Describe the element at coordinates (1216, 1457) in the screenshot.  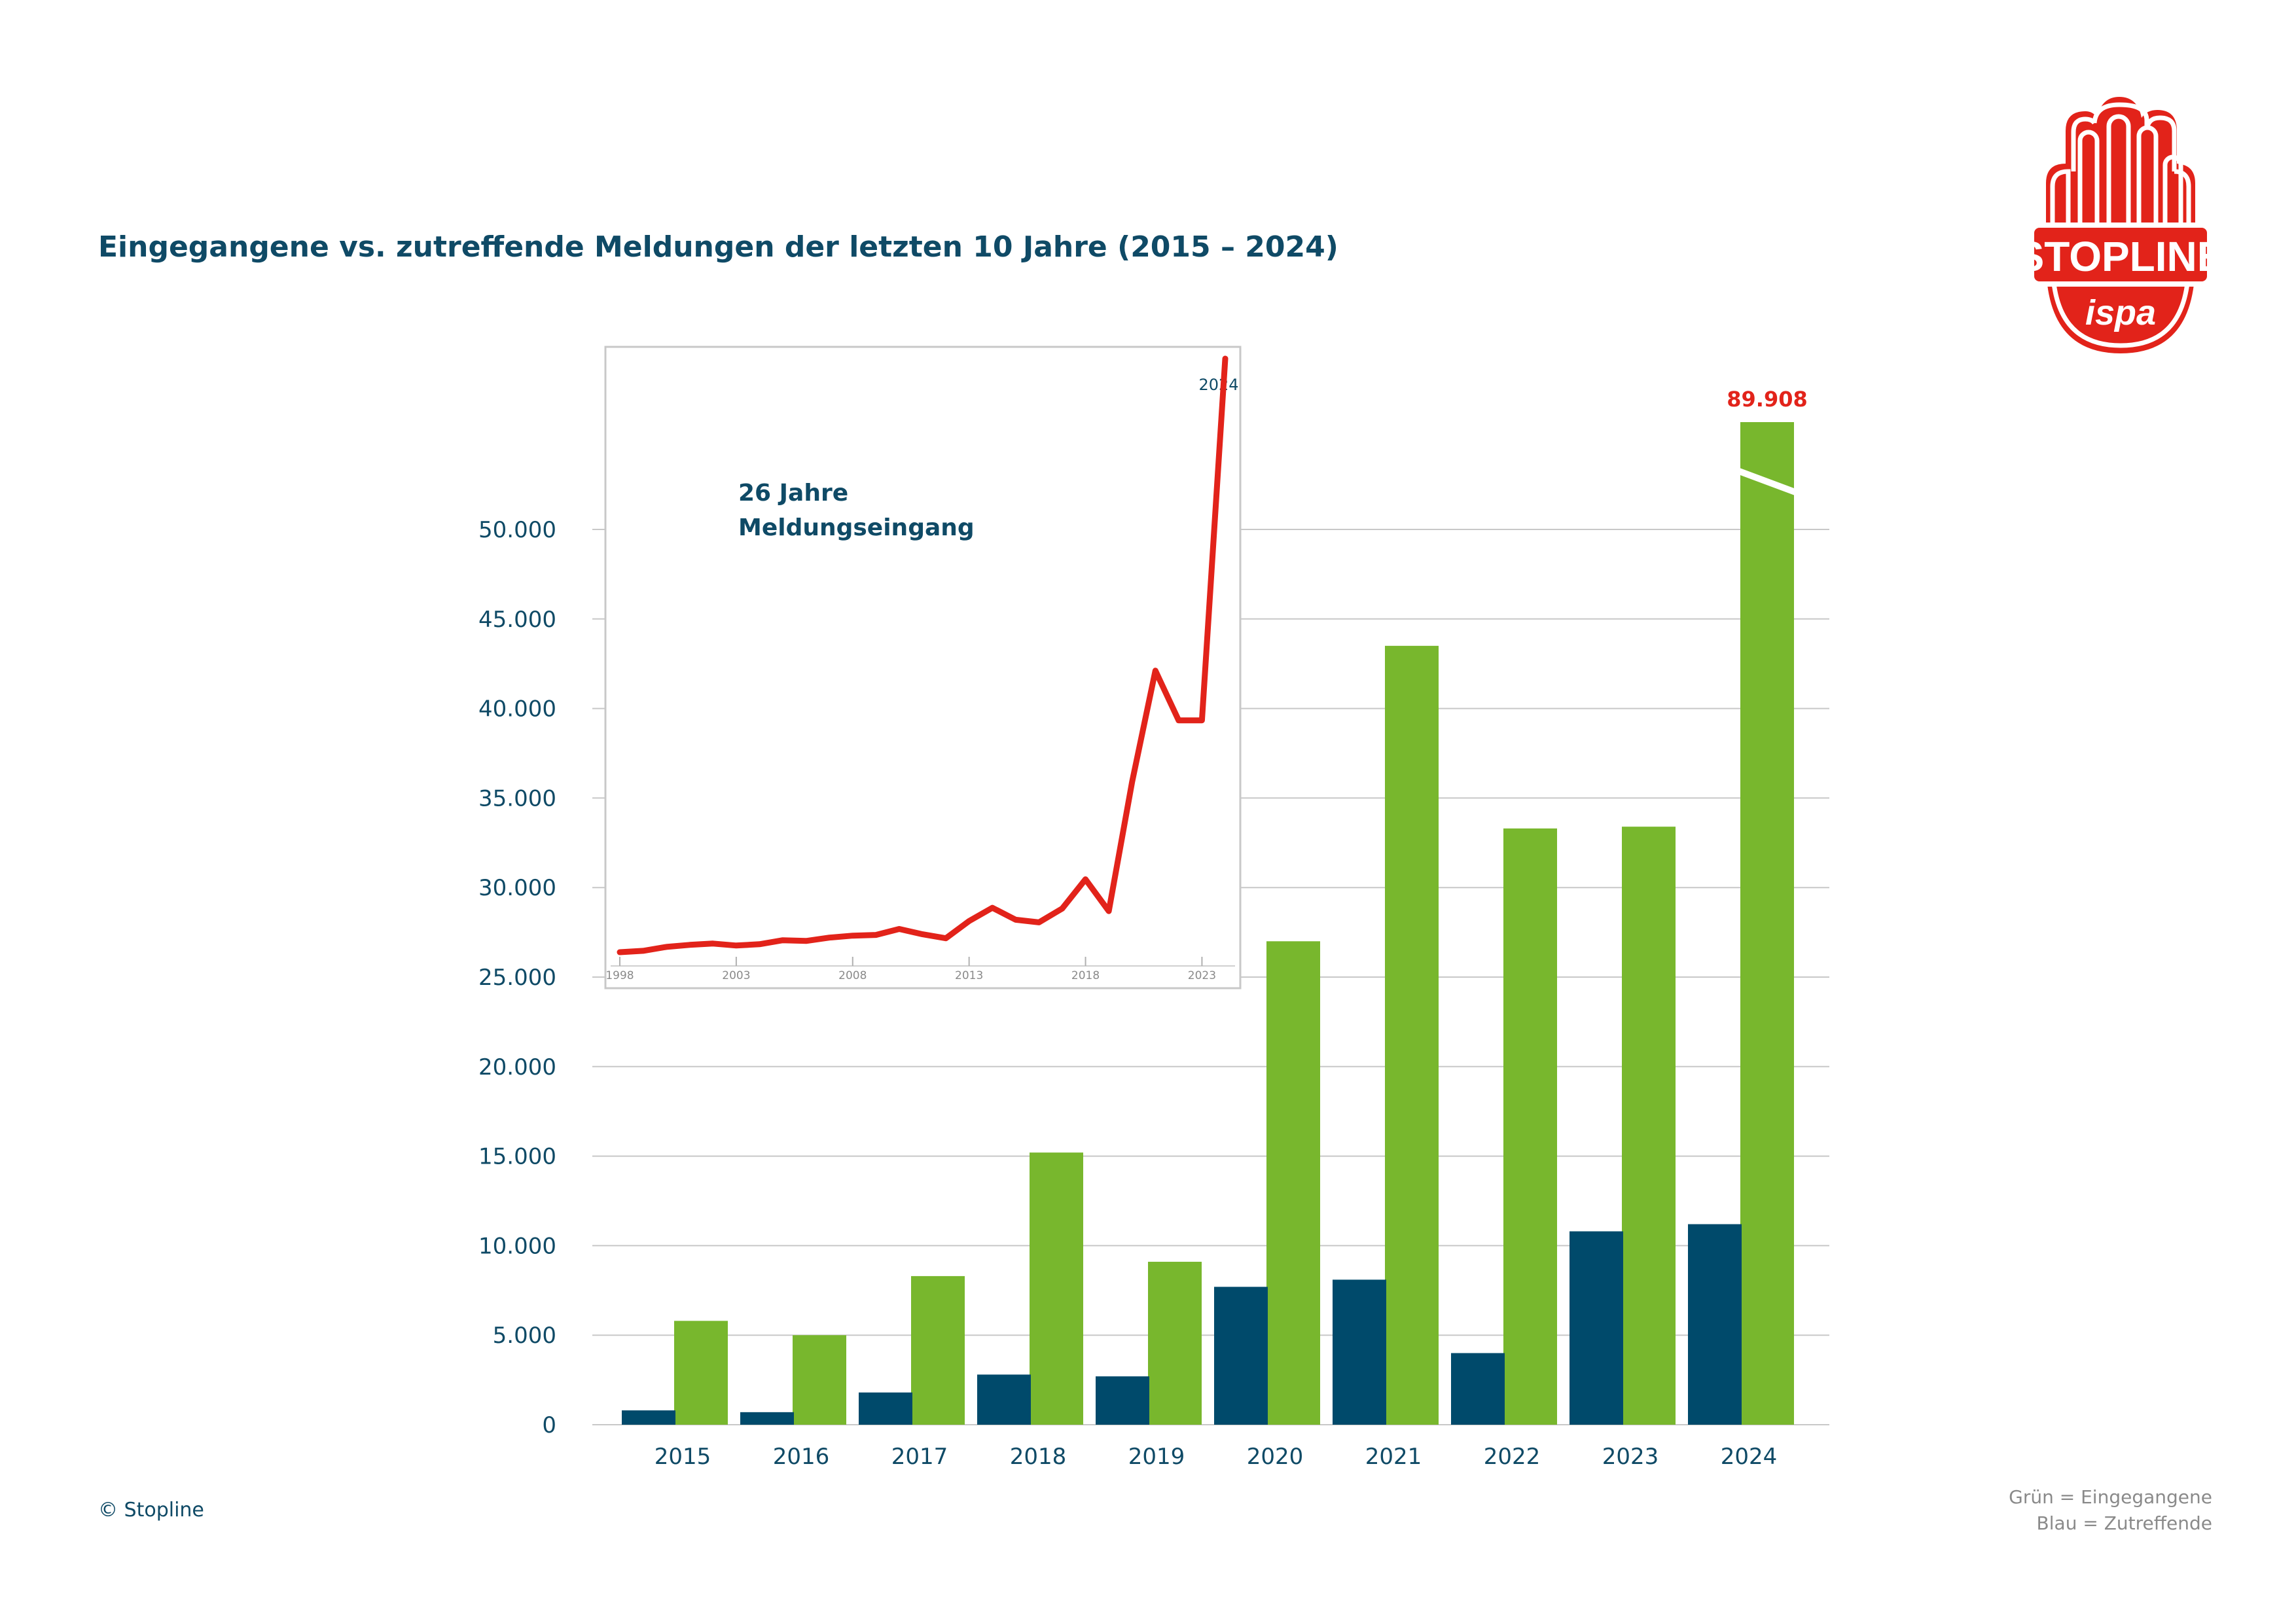
I see `x-axis-ticks: 2015 2016 2017 2018 2019 2020 2021 2022 2023 2024` at that location.